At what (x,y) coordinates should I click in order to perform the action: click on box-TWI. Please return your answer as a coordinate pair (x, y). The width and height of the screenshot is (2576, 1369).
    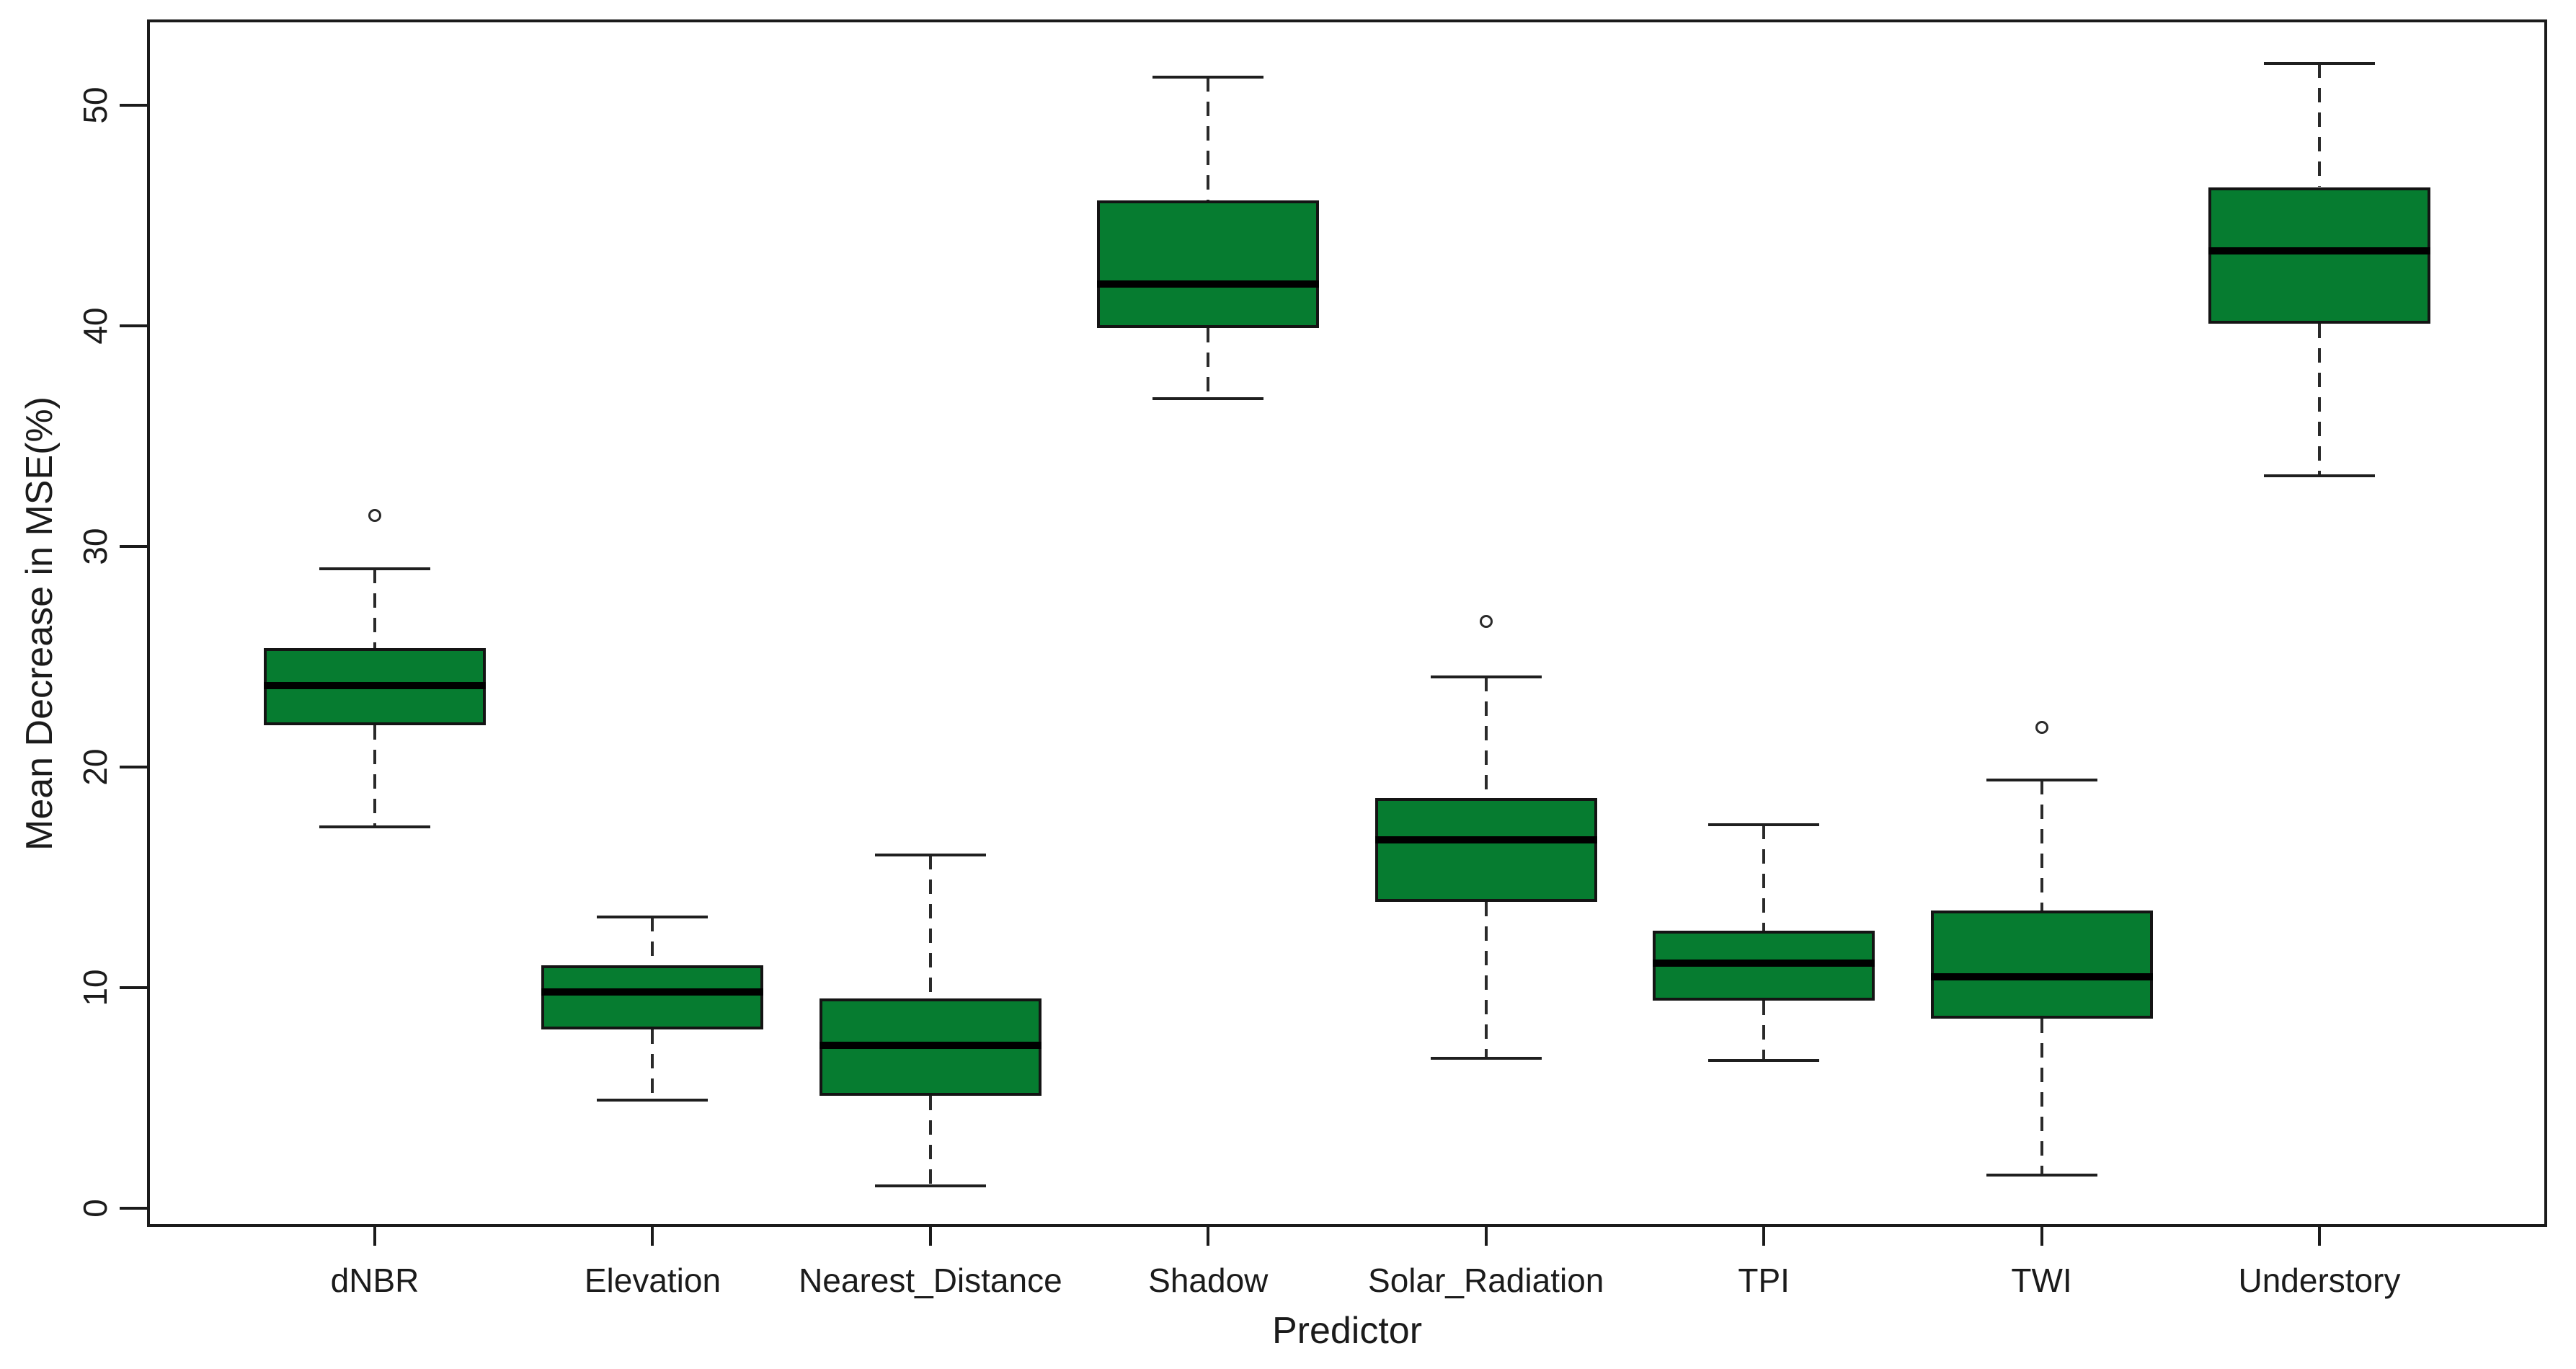
    Looking at the image, I should click on (2041, 964).